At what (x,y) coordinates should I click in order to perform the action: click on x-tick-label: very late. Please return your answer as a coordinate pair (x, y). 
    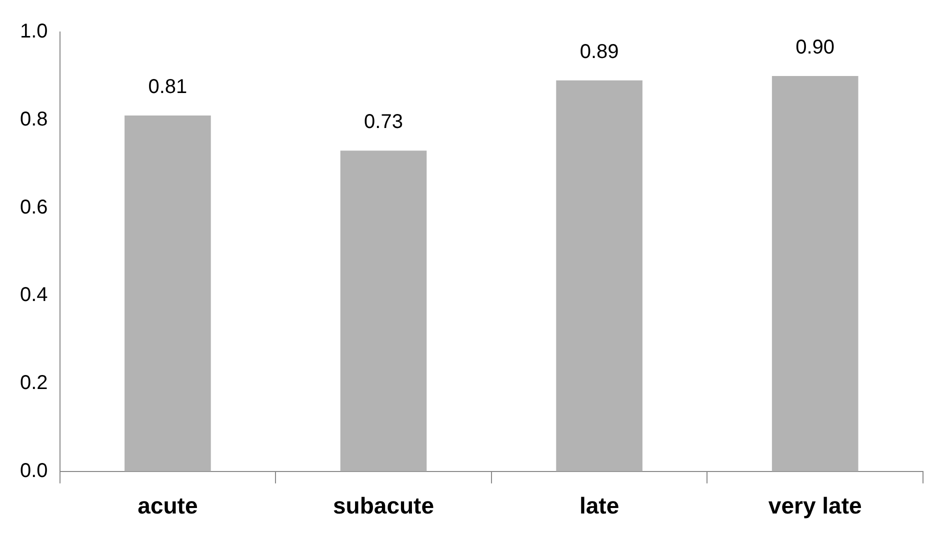
    Looking at the image, I should click on (815, 505).